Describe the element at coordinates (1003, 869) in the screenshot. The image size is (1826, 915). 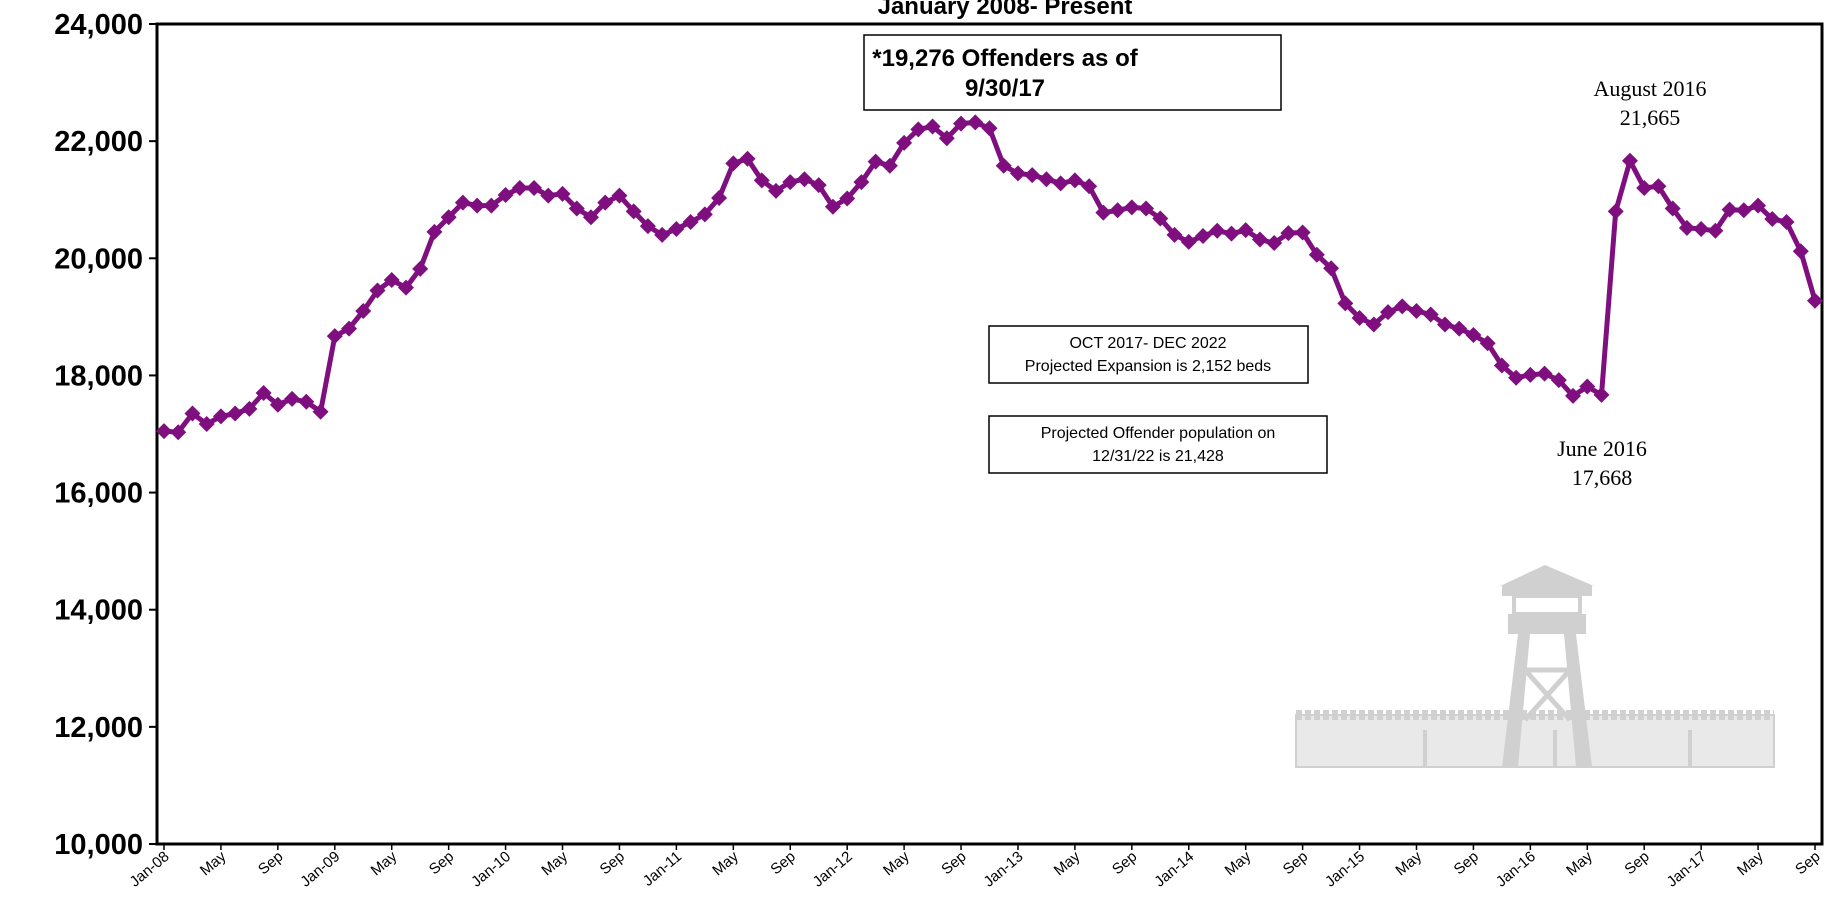
I see `x-tick-label: Jan-13` at that location.